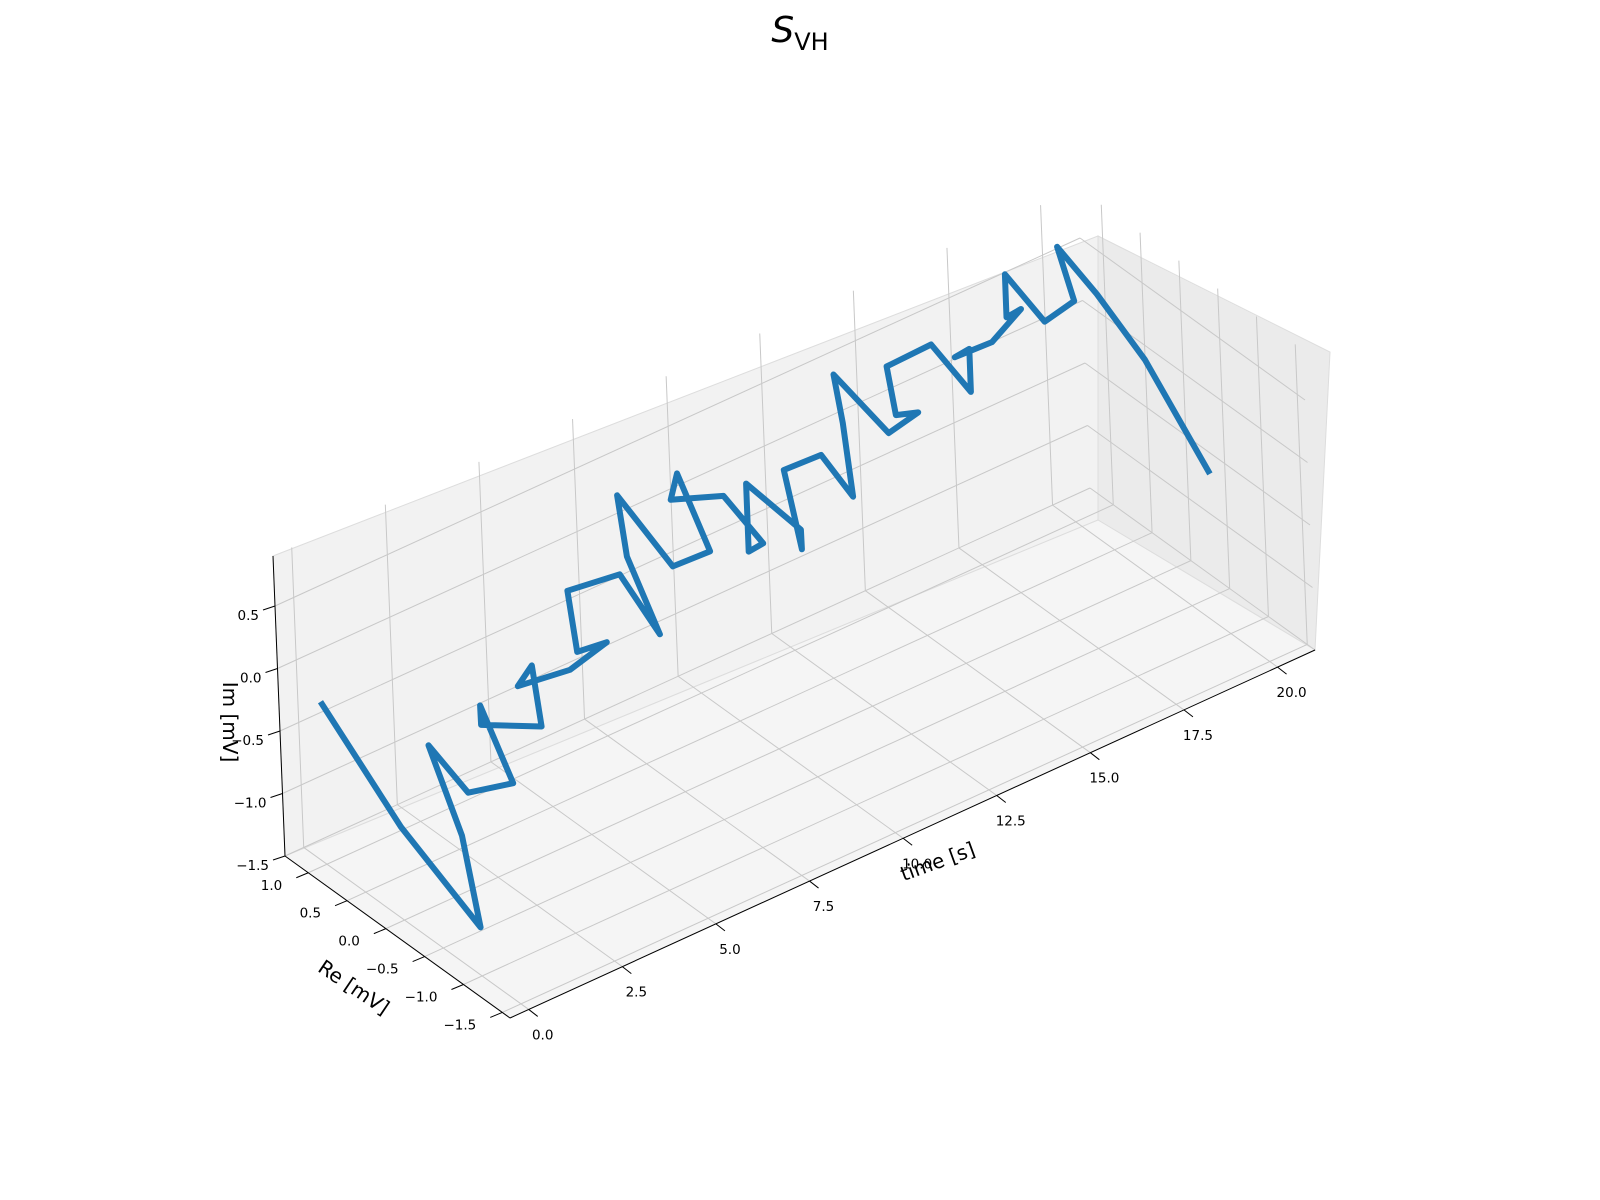 This screenshot has height=1200, width=1600. Describe the element at coordinates (542, 1035) in the screenshot. I see `x-tick-label-0: 0.0` at that location.